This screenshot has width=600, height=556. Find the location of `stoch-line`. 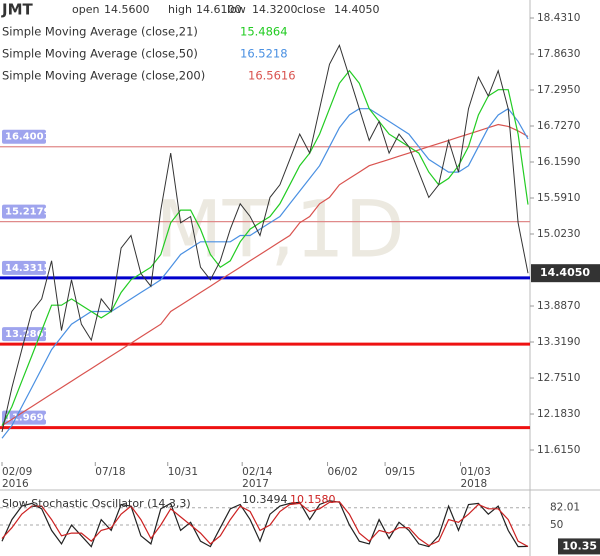

stoch-line is located at coordinates (265, 524).